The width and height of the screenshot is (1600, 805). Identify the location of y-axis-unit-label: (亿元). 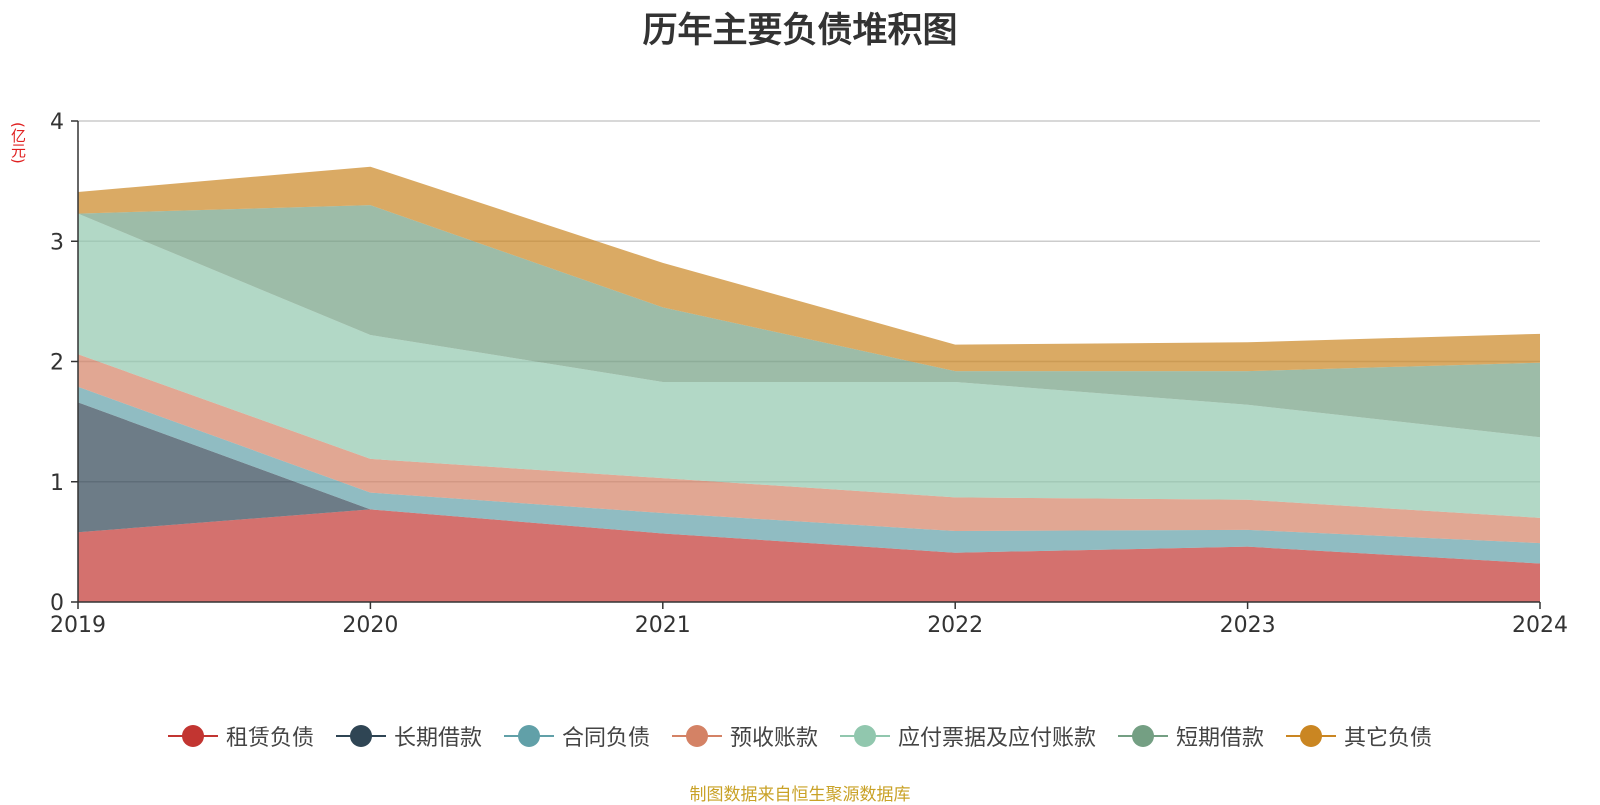
(18, 143).